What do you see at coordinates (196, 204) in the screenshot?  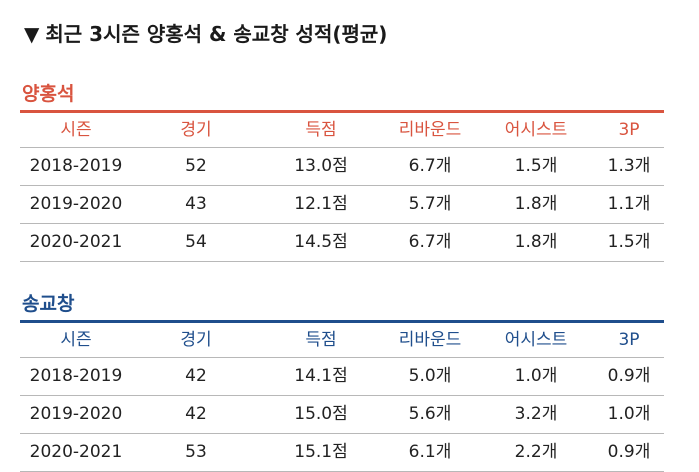 I see `cell-games: 43` at bounding box center [196, 204].